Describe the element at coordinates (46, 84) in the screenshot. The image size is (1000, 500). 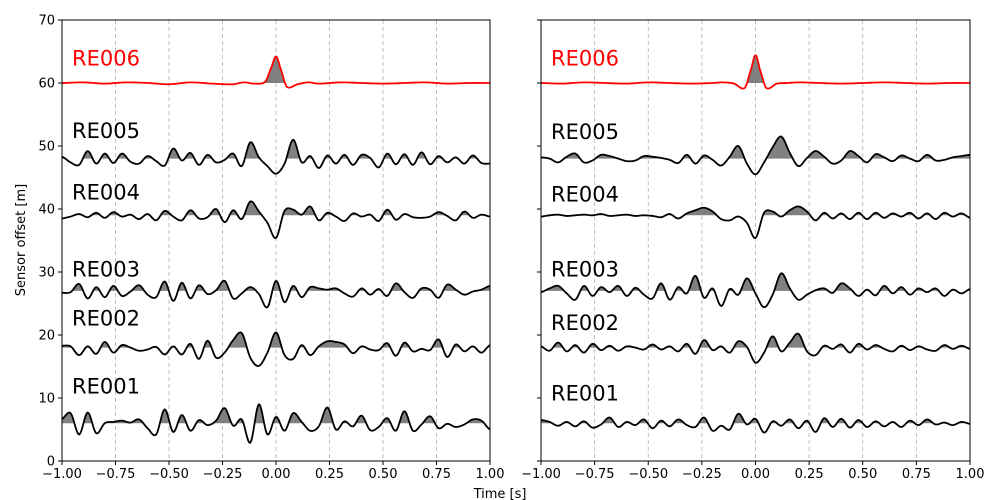
I see `y-tick-label: 60` at that location.